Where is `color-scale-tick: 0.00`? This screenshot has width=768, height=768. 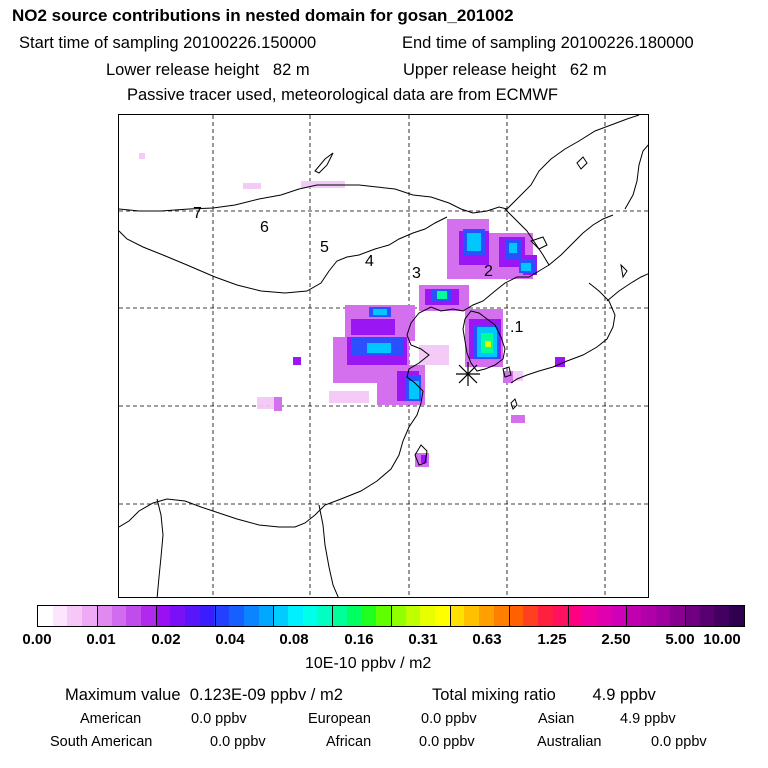 color-scale-tick: 0.00 is located at coordinates (37, 639).